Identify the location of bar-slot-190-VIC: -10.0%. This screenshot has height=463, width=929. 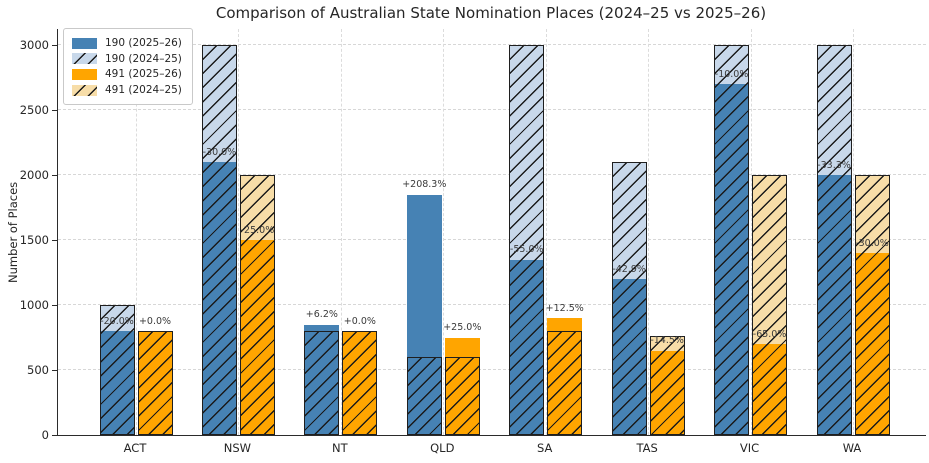
(732, 232).